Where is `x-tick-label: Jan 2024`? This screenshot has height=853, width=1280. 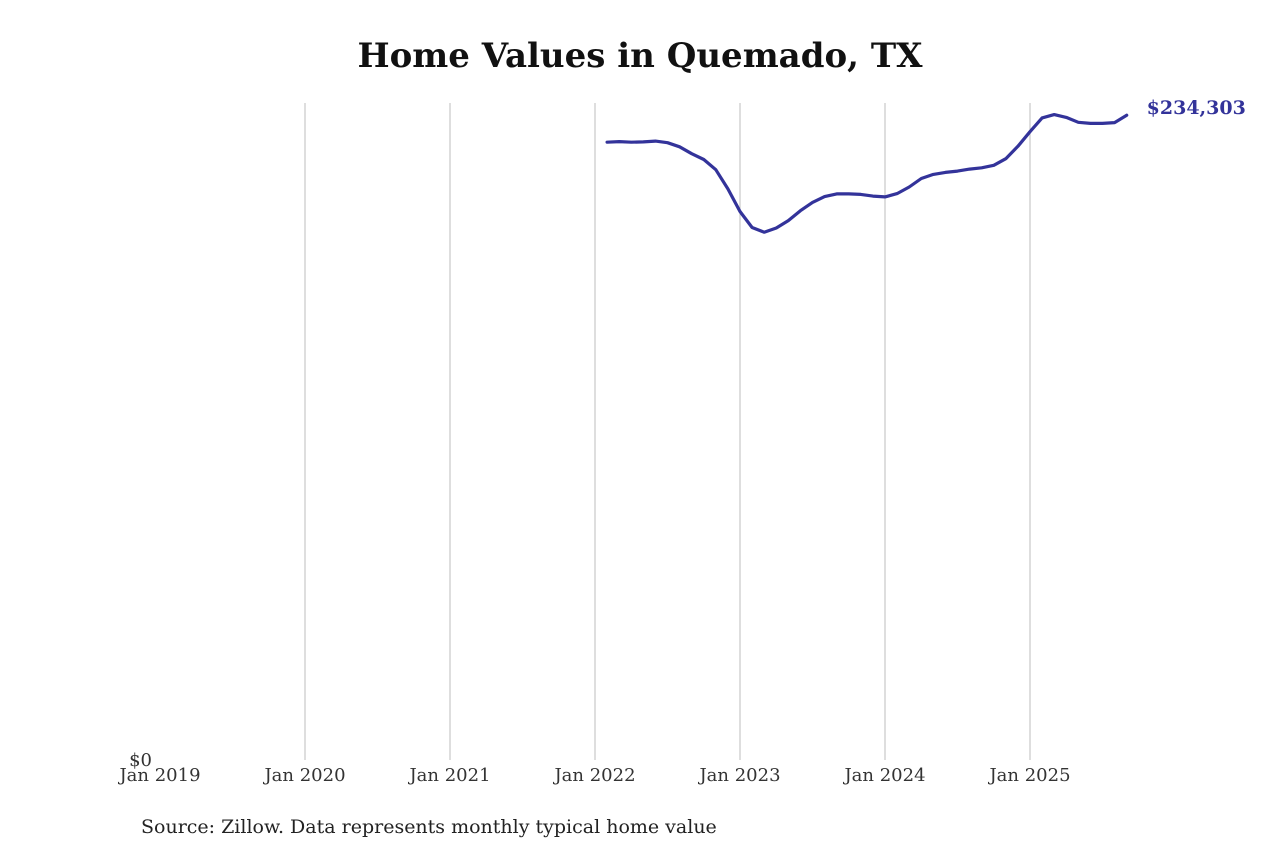
x-tick-label: Jan 2024 is located at coordinates (883, 775).